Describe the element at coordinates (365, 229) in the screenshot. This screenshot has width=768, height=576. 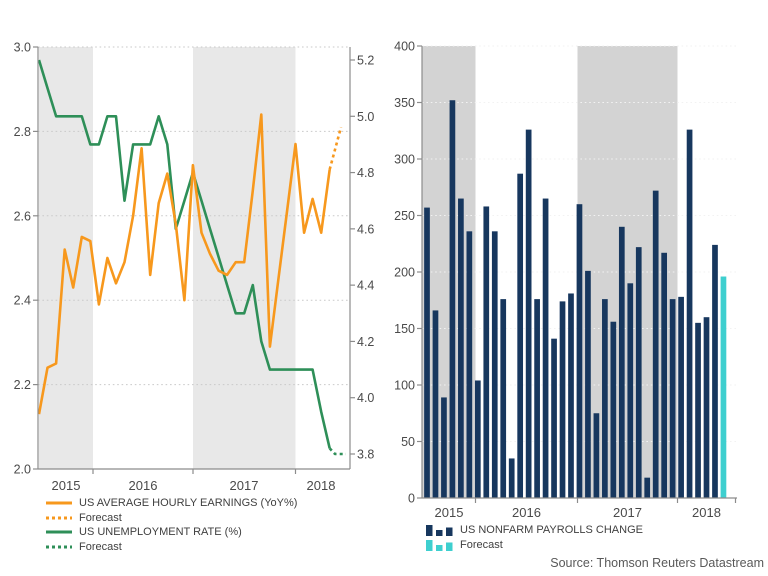
I see `svg-text: 4.6` at that location.